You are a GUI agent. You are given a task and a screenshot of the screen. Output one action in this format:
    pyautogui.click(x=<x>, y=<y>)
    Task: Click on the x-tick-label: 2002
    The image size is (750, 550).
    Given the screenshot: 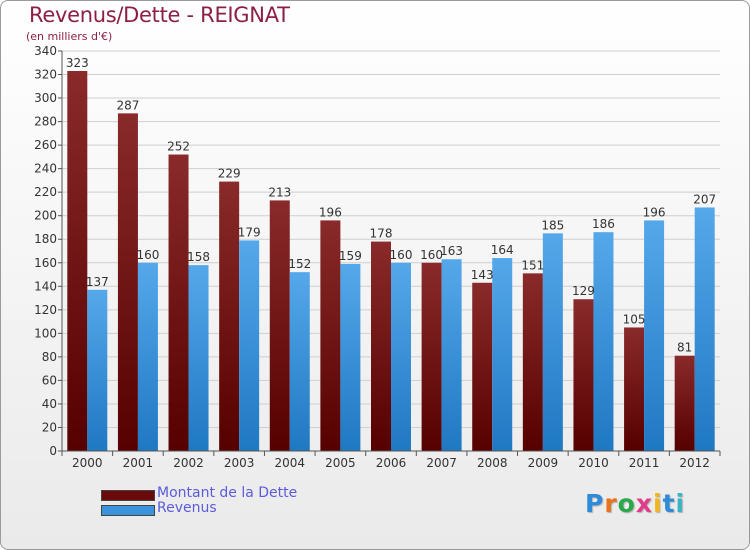 What is the action you would take?
    pyautogui.click(x=188, y=463)
    